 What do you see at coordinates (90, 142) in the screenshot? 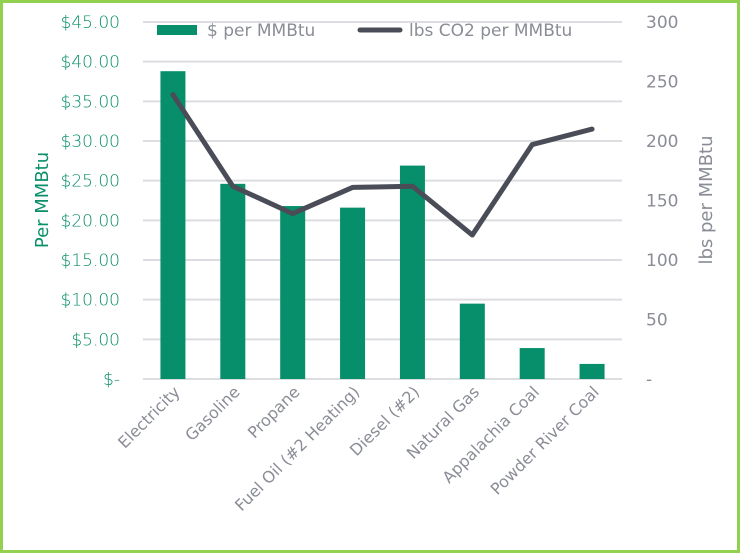
I see `left-tick-label: $30.00` at bounding box center [90, 142].